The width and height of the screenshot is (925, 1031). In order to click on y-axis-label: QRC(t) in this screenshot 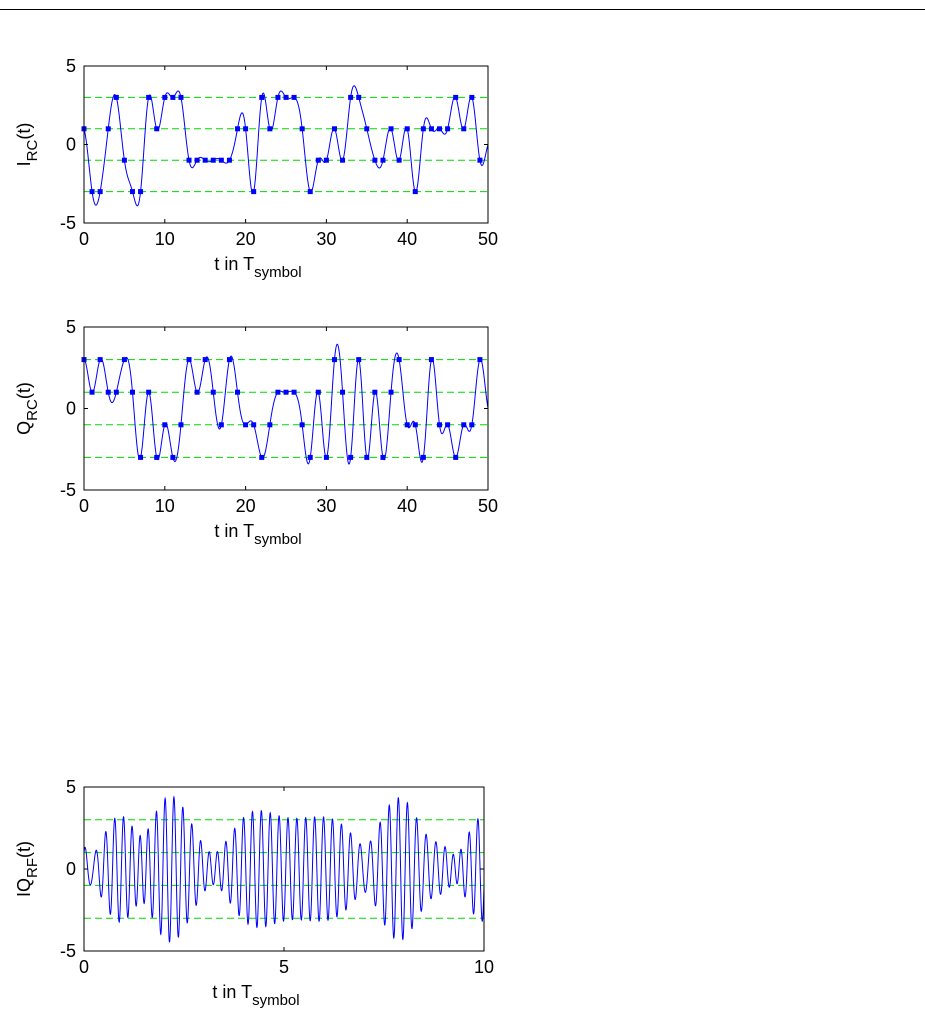, I will do `click(27, 408)`.